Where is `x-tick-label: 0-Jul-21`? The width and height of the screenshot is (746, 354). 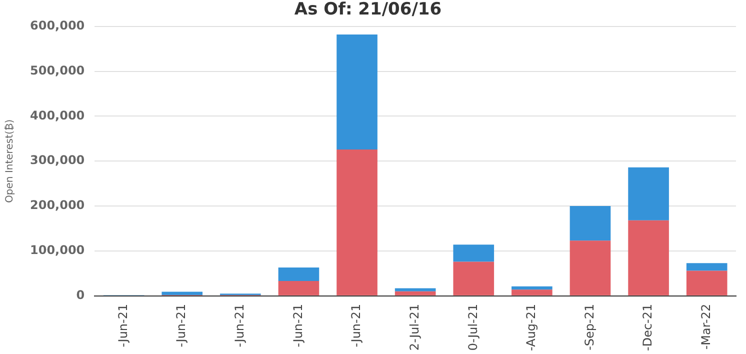 x-tick-label: 0-Jul-21 is located at coordinates (473, 327).